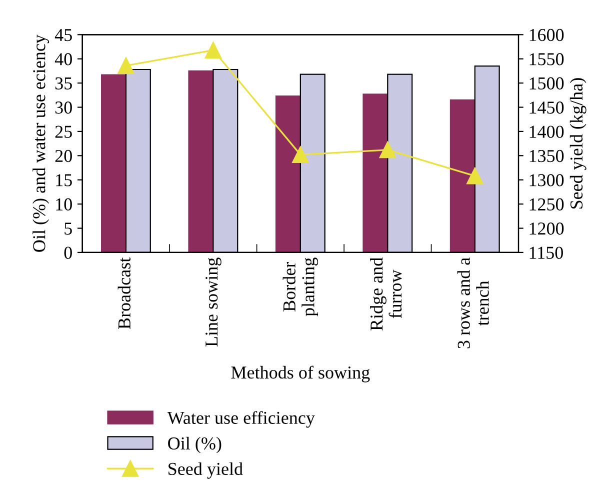 This screenshot has height=495, width=610. I want to click on y-axis-title: Oil (%) and water use eciency, so click(41, 143).